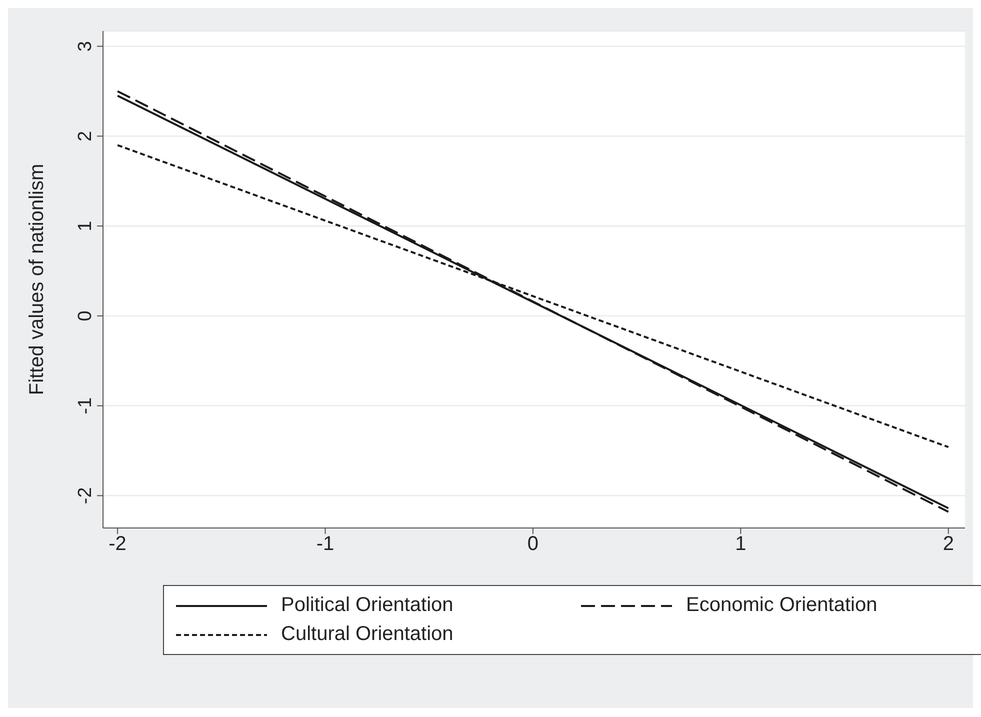  Describe the element at coordinates (85, 316) in the screenshot. I see `y-tick-label: 0` at that location.